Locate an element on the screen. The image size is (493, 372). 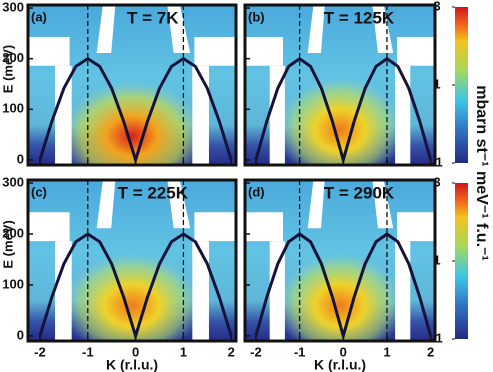
panel-title: T = 225K is located at coordinates (153, 192).